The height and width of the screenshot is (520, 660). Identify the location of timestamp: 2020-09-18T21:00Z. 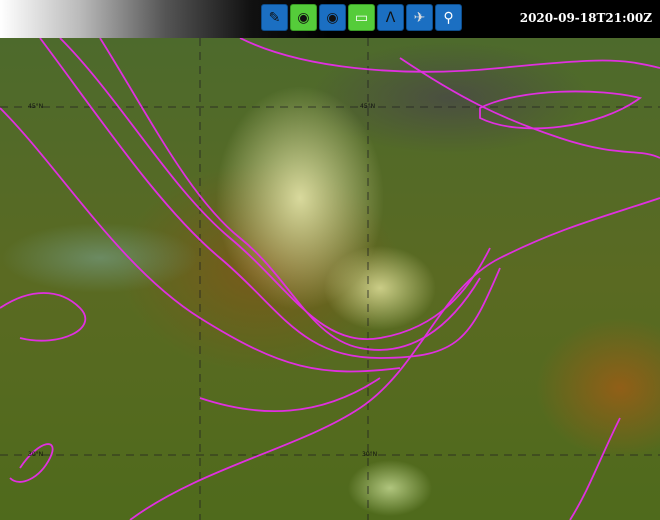
(585, 18).